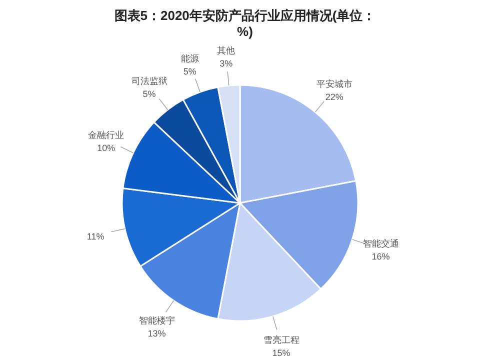 The image size is (500, 362). What do you see at coordinates (334, 97) in the screenshot?
I see `data-label: 22%` at bounding box center [334, 97].